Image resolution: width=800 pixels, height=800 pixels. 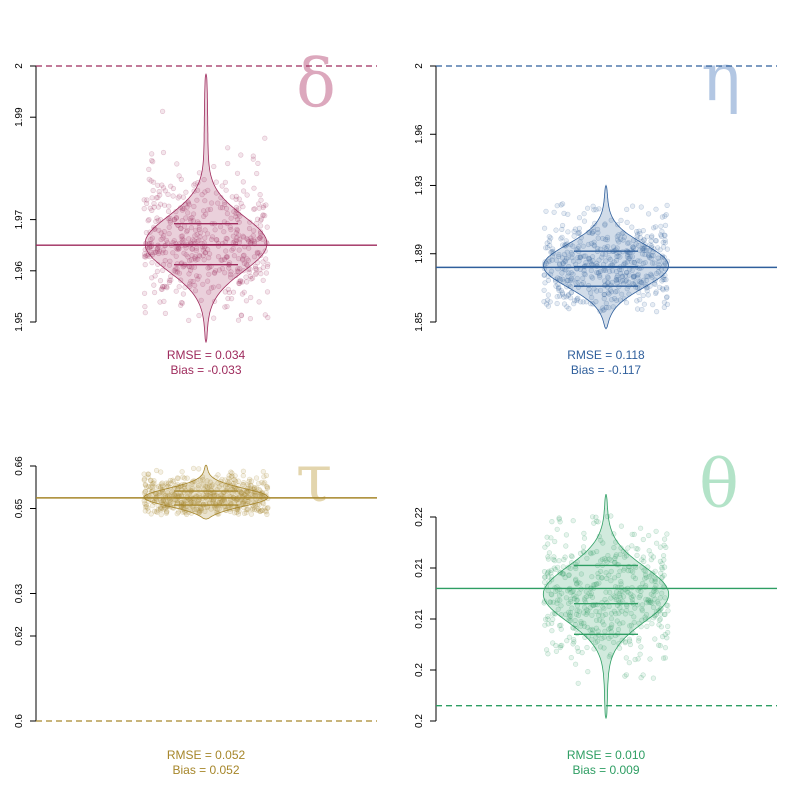 I want to click on violin-shape, so click(x=206, y=208).